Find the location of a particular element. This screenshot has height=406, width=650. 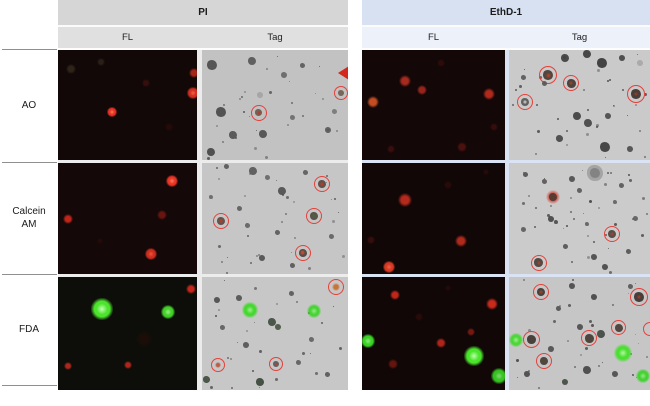

micrograph-ethd1-ao-tag is located at coordinates (579, 105).